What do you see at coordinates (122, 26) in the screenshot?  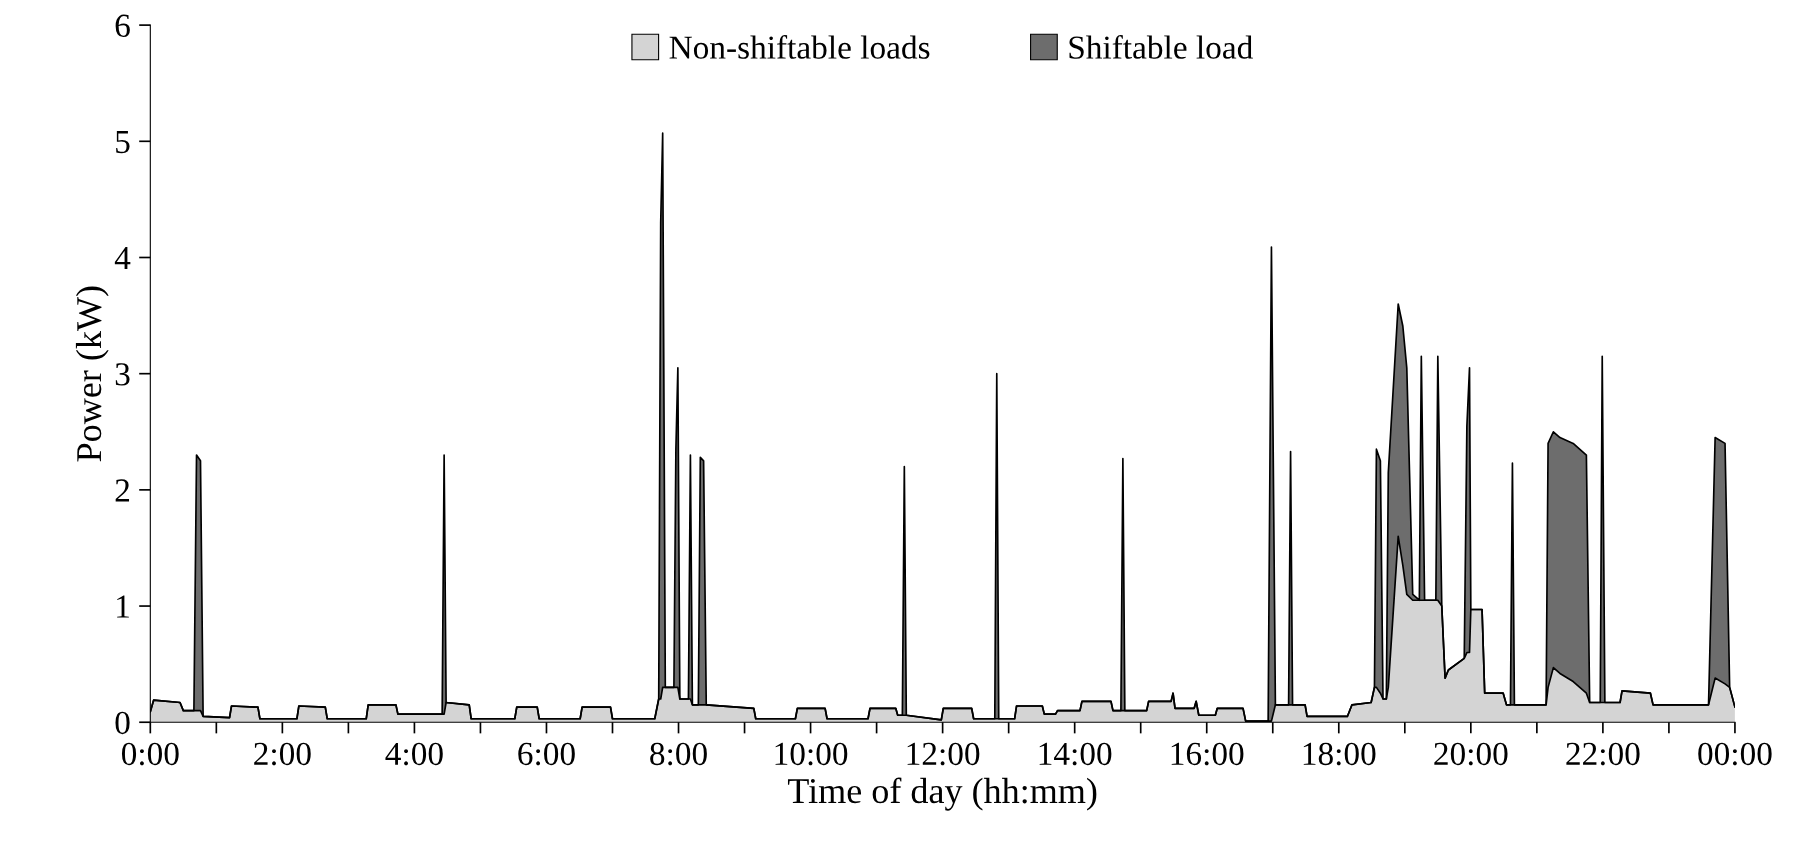 I see `y-tick-label: 6` at bounding box center [122, 26].